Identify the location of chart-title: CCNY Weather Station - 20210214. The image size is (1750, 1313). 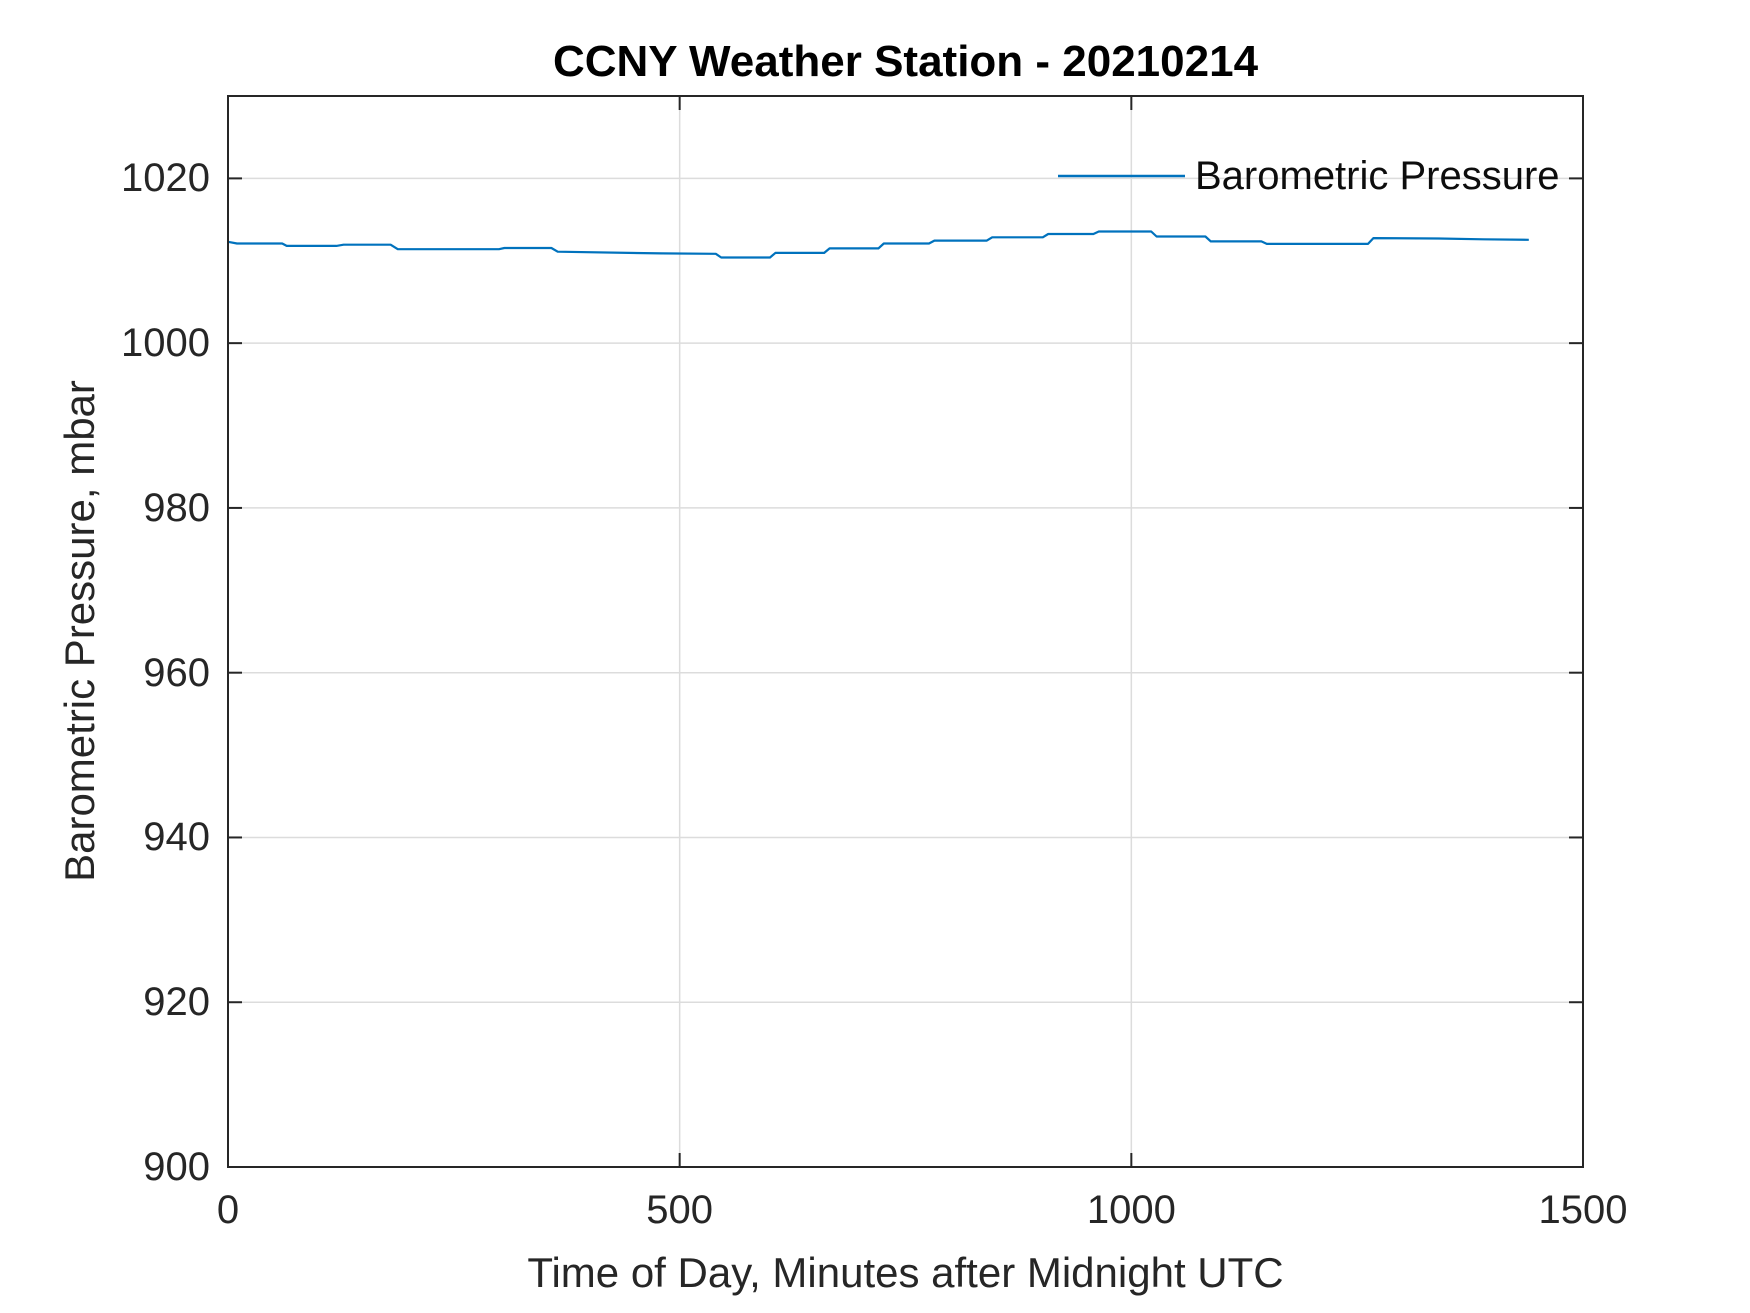
(905, 61).